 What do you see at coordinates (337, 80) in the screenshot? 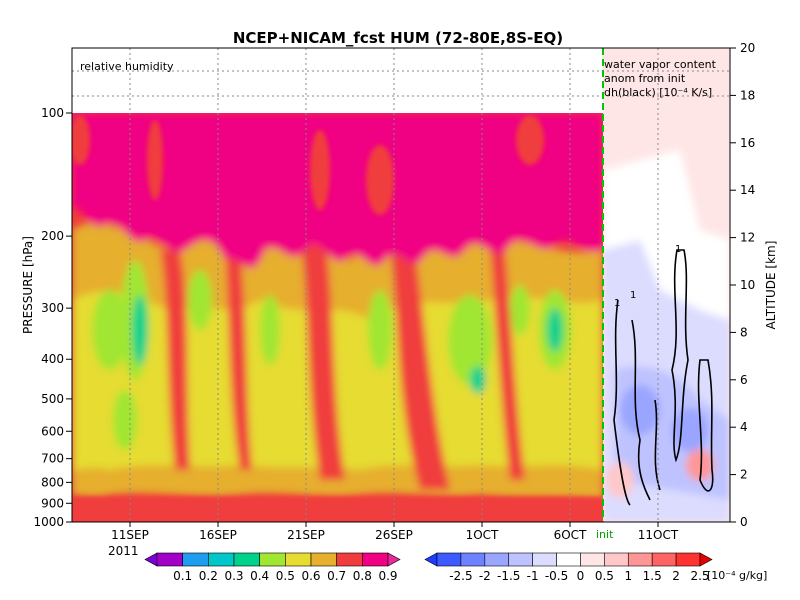
I see `left-header-band` at bounding box center [337, 80].